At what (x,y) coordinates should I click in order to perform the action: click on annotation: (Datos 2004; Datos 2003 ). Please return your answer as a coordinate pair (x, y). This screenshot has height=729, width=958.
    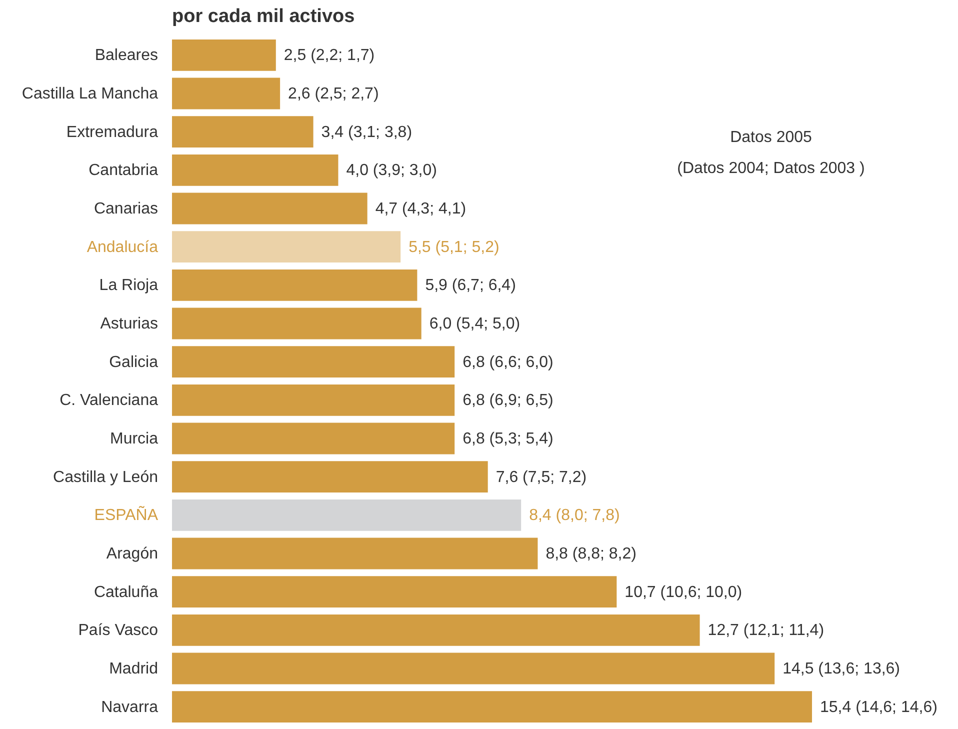
    Looking at the image, I should click on (771, 168).